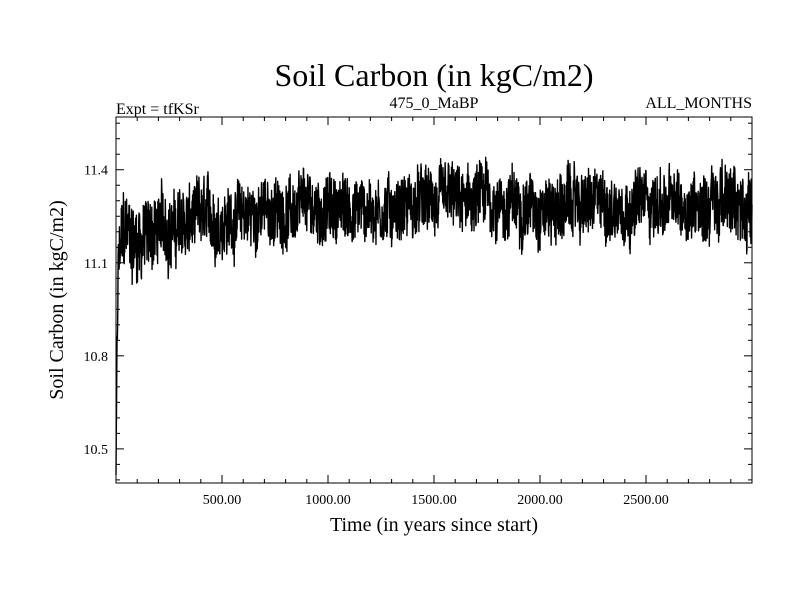 The width and height of the screenshot is (800, 600). Describe the element at coordinates (96, 450) in the screenshot. I see `y-tick-label: 10.5` at that location.